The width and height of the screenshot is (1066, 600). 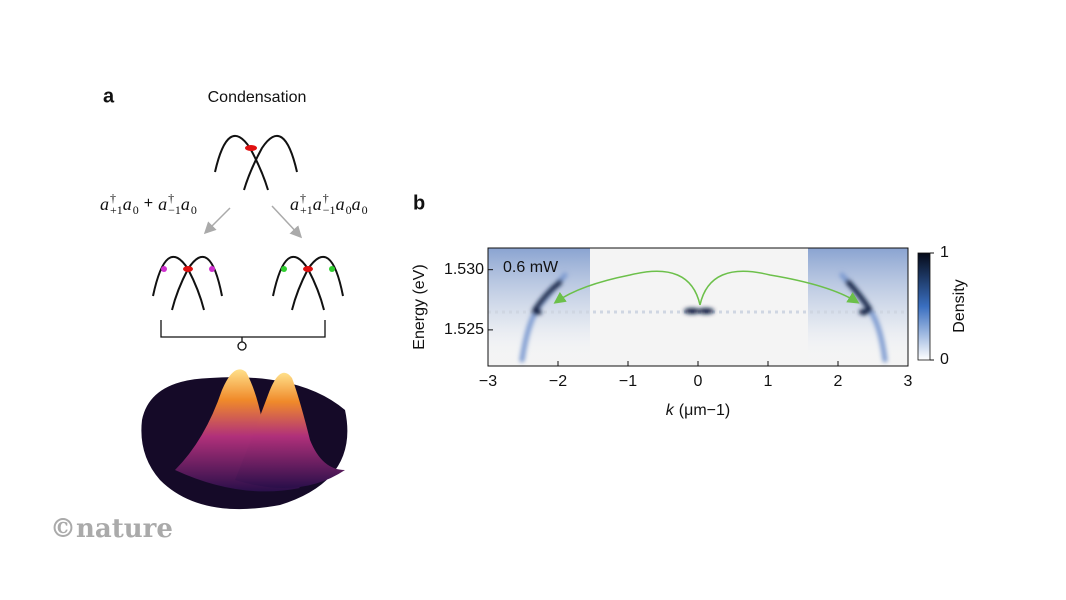 I want to click on x-tick-label: −1, so click(x=628, y=381).